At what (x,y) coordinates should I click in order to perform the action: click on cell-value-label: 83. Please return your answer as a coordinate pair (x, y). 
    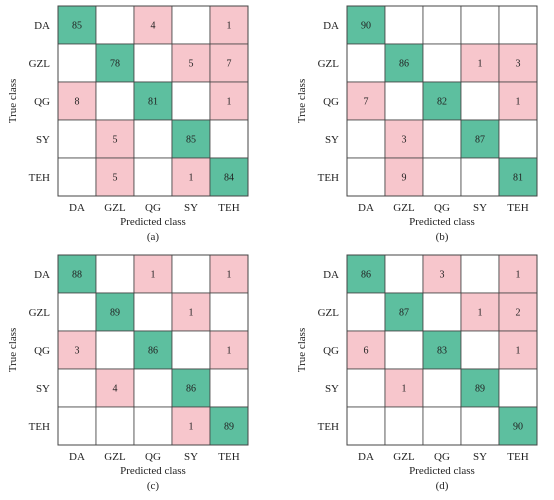
    Looking at the image, I should click on (442, 351).